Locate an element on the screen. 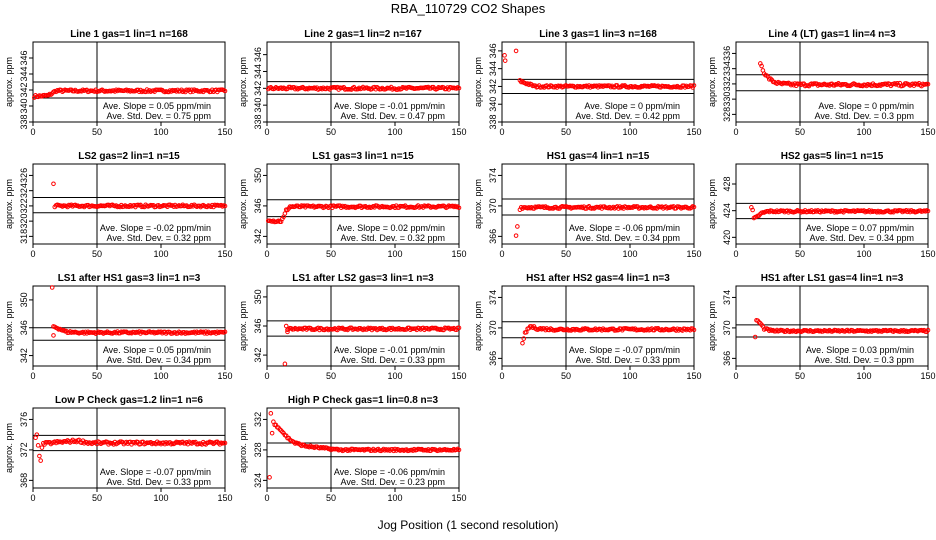 This screenshot has width=936, height=540. y-tick-label: 424 is located at coordinates (727, 210).